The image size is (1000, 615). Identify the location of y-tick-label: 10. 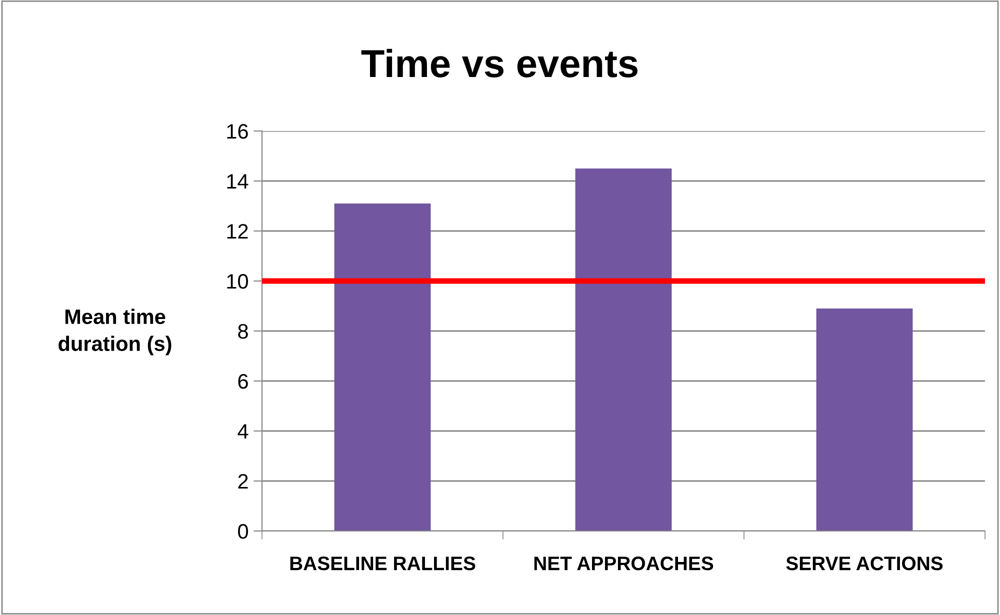
(237, 281).